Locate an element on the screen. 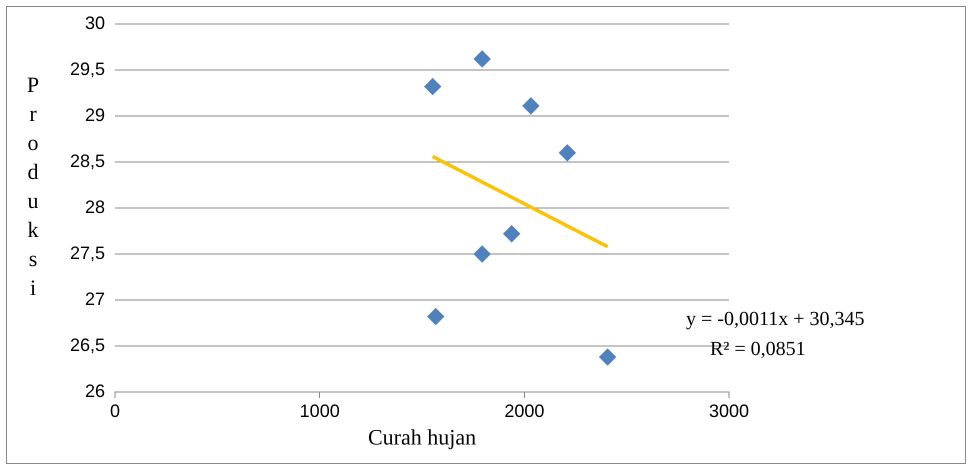 The image size is (974, 470). y-tick-label: 29,5 is located at coordinates (88, 68).